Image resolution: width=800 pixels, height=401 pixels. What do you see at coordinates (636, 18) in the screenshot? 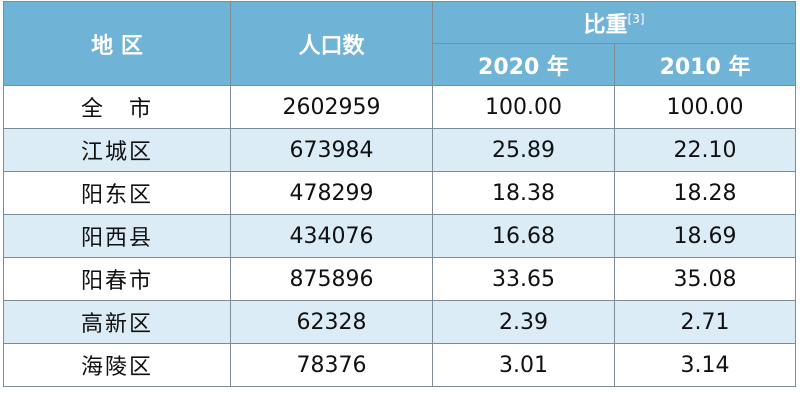
I see `footnote-ref: [3]` at bounding box center [636, 18].